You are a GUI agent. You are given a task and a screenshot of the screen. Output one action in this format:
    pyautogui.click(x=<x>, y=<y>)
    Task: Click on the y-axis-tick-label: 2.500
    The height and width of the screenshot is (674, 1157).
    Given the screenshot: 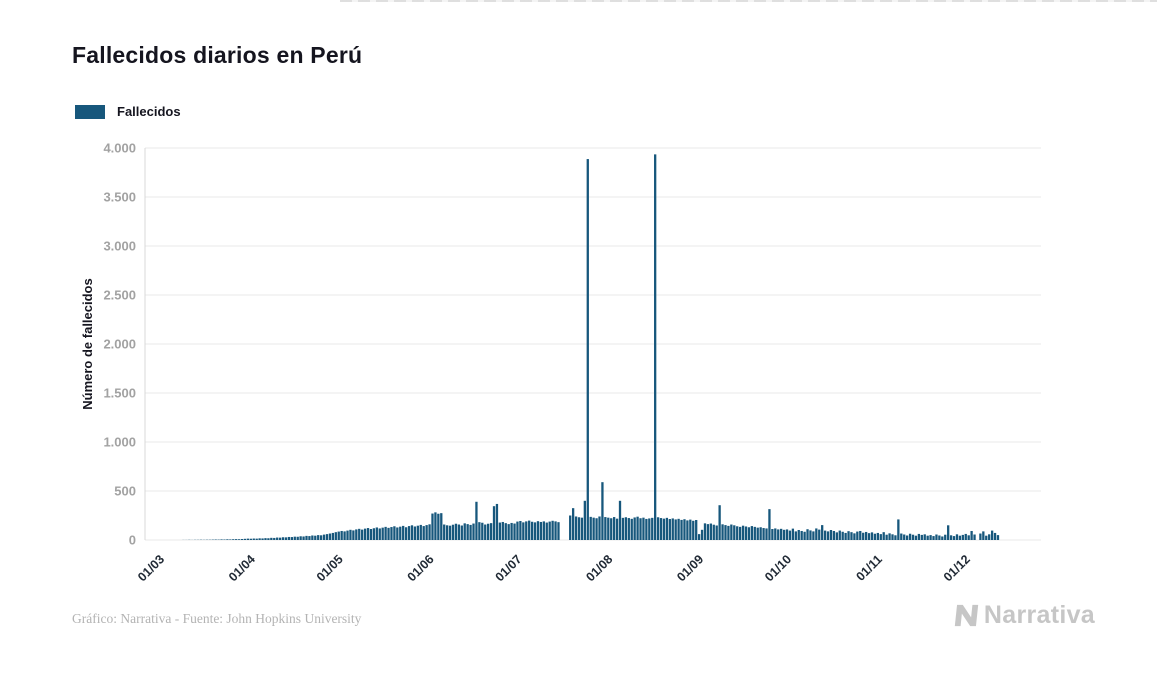 What is the action you would take?
    pyautogui.click(x=119, y=295)
    